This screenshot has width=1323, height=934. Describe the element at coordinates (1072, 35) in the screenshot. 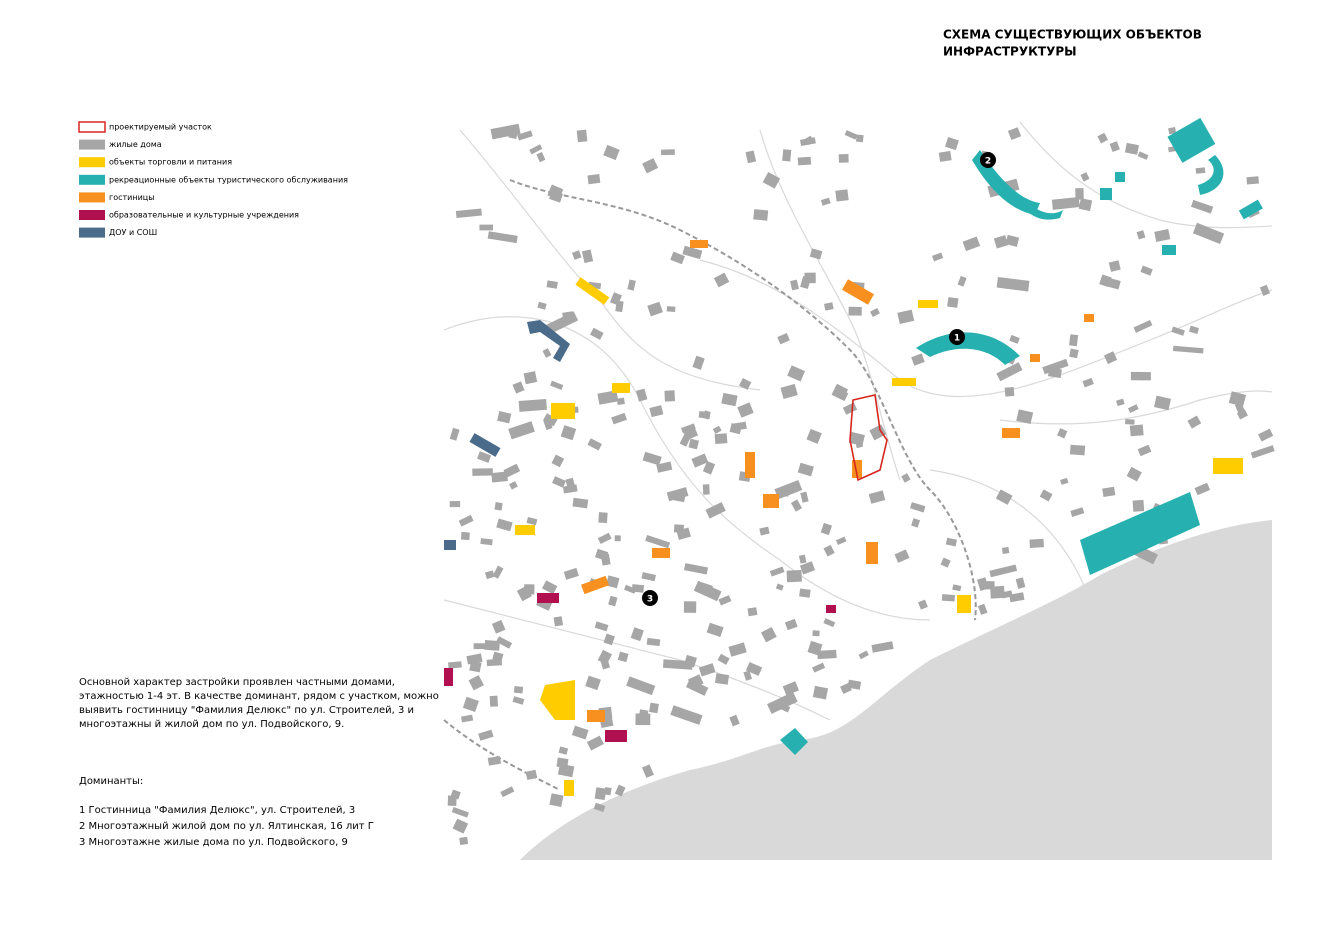

I see `title-line: СХЕМА СУЩЕСТВУЮЩИХ ОБЪЕКТОВ` at that location.